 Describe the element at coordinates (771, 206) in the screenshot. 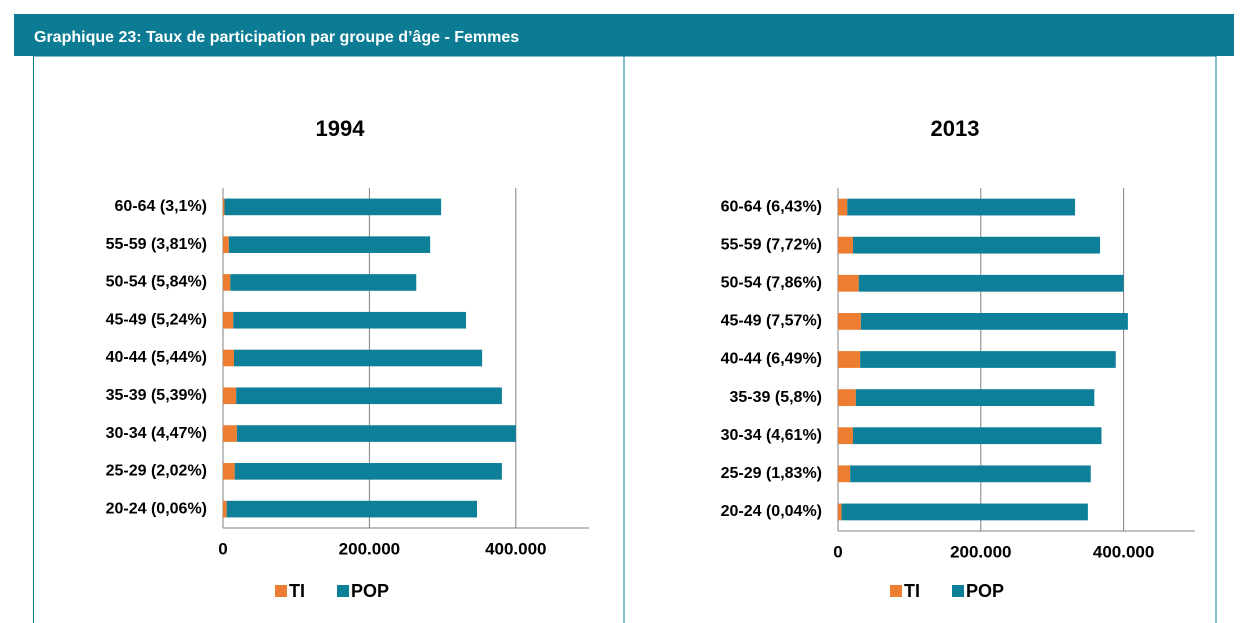

I see `y-tick-label: 60-64 (6,43%)` at that location.